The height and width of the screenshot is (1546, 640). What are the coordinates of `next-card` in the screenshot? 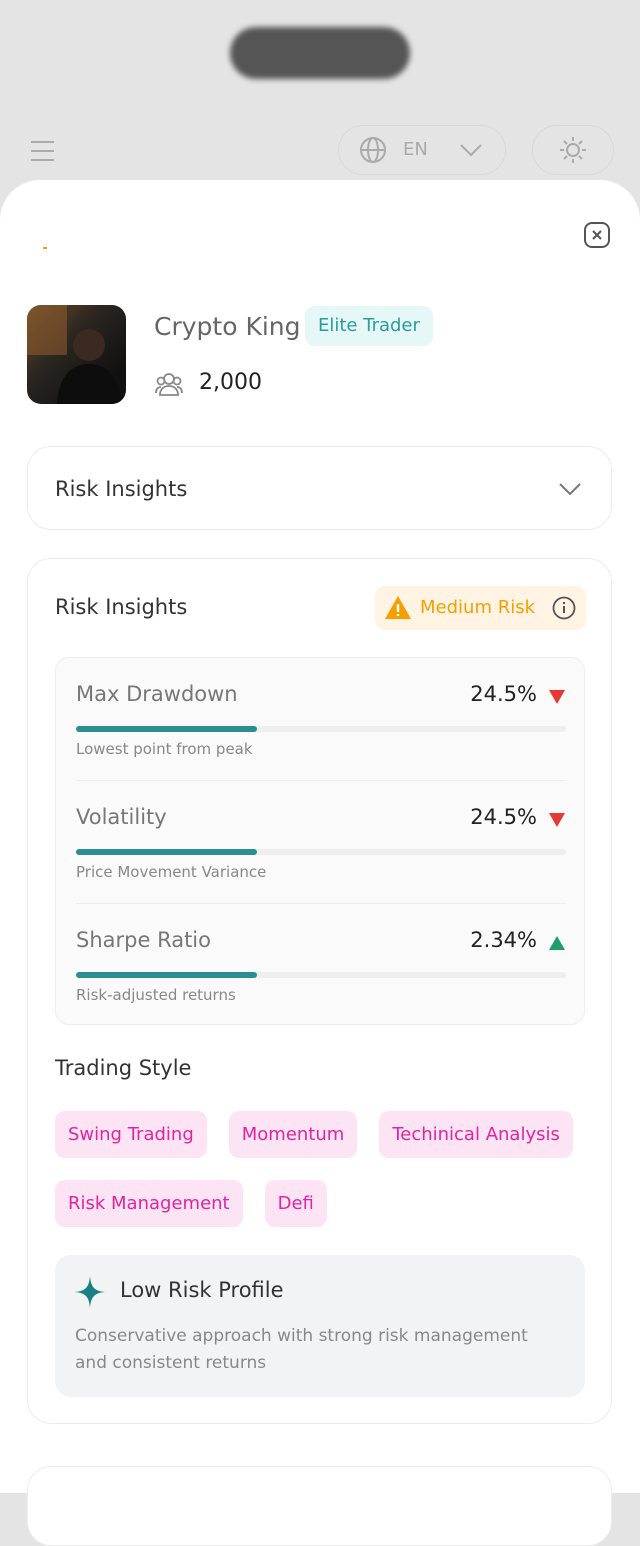 It's located at (319, 1506).